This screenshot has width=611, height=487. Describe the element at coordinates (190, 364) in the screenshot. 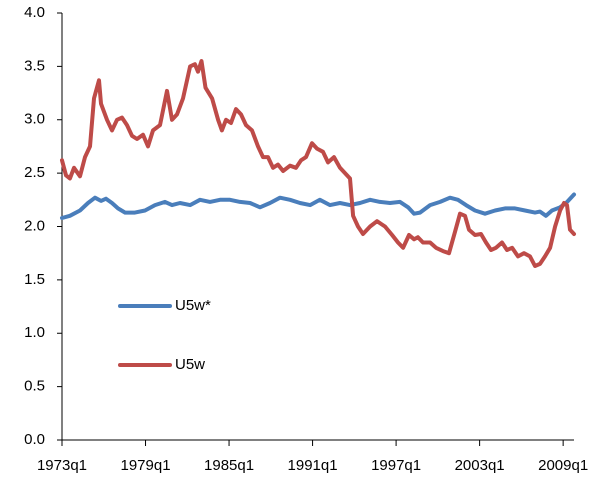

I see `legend-label: U5w` at that location.